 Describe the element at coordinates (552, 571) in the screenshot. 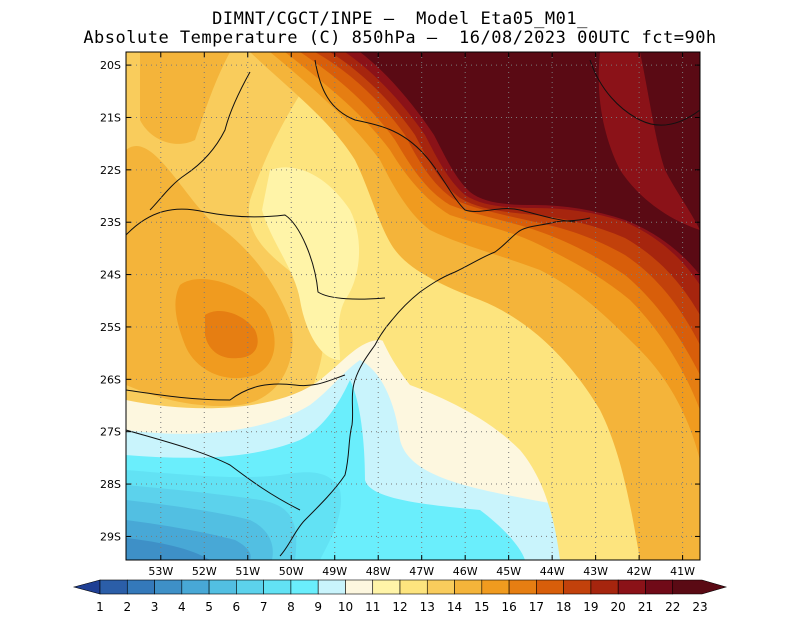

I see `lon-tick-label: 44W` at that location.